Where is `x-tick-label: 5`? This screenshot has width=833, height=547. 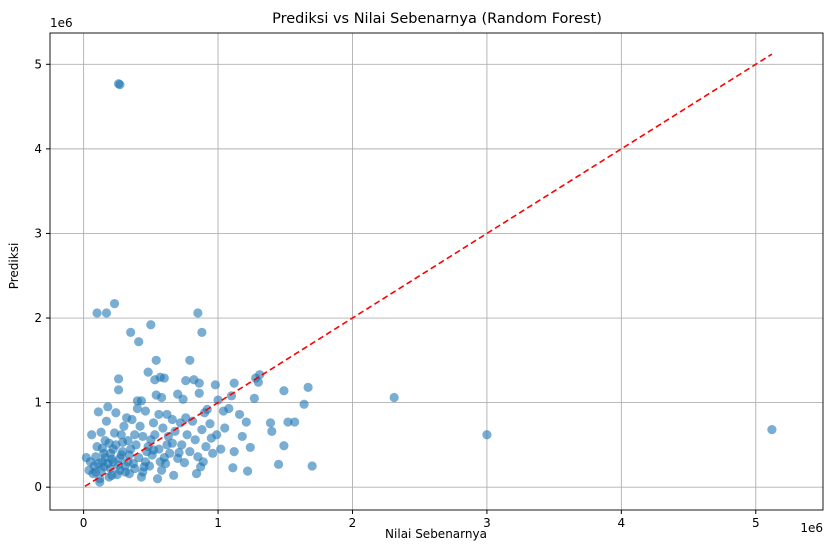
x-tick-label: 5 is located at coordinates (756, 523).